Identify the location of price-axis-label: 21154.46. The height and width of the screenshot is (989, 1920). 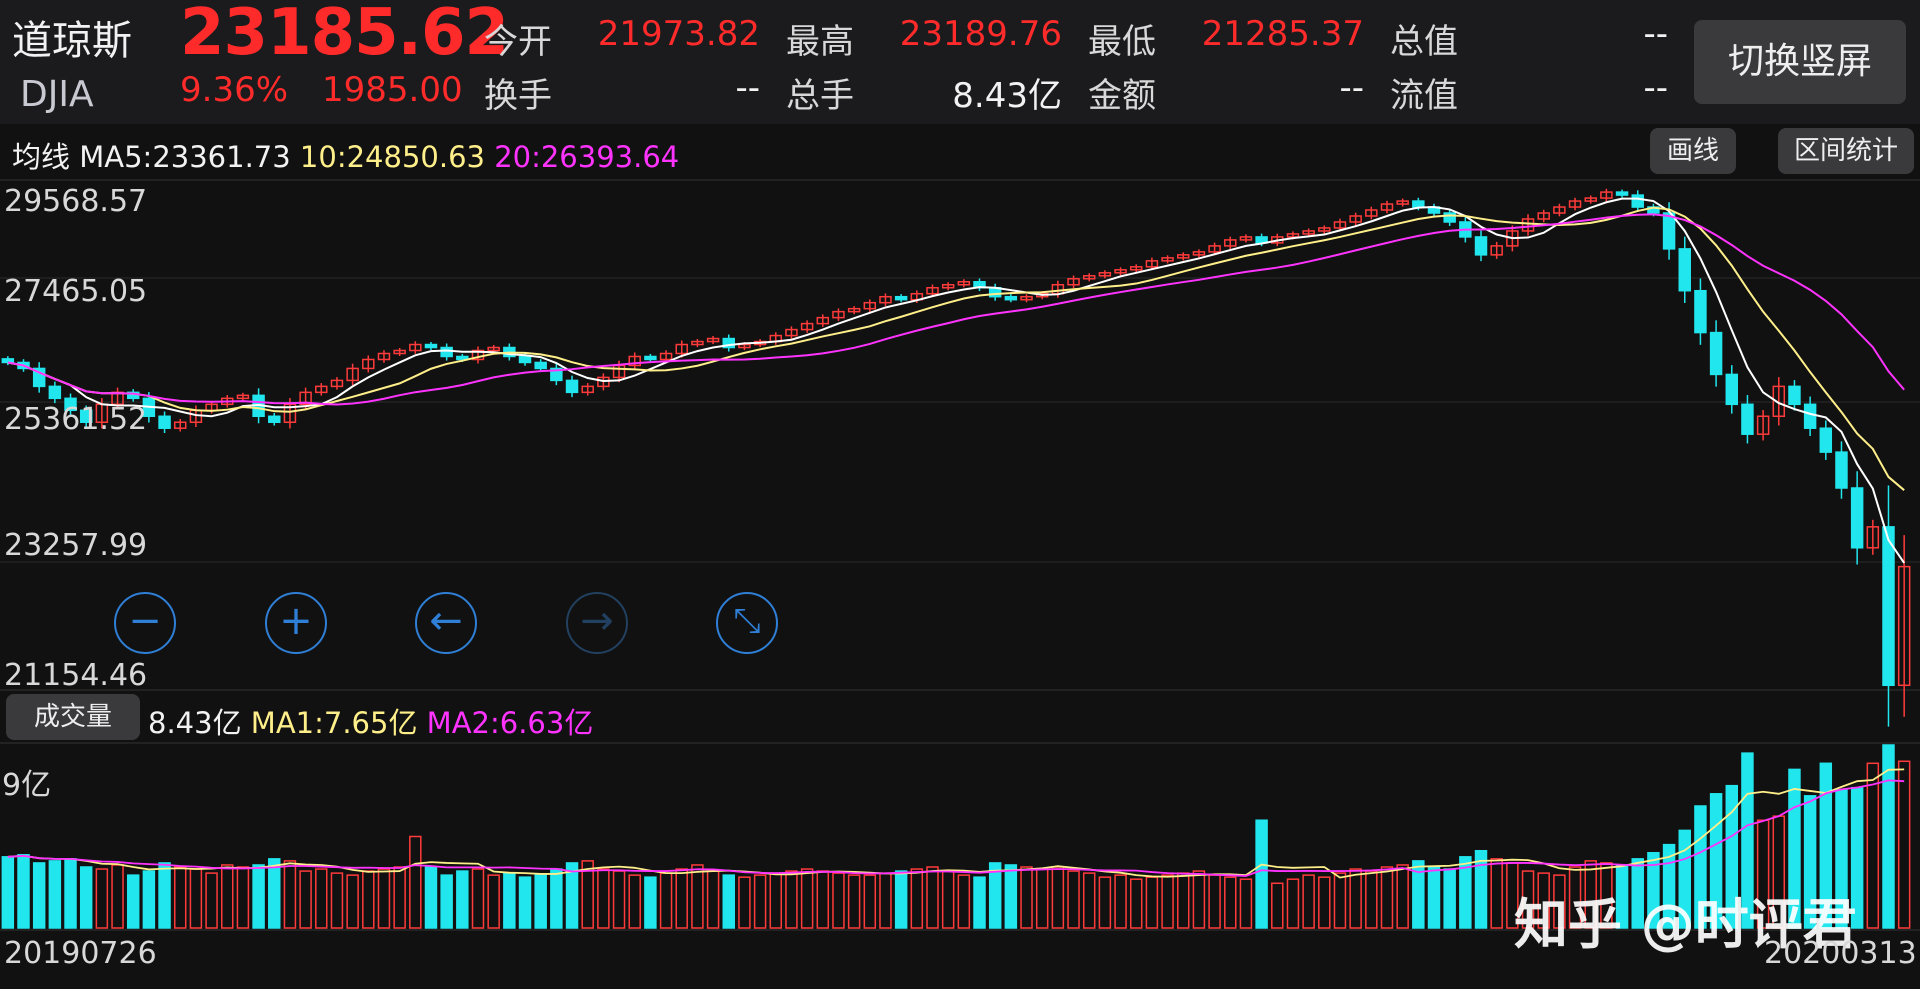
(76, 675).